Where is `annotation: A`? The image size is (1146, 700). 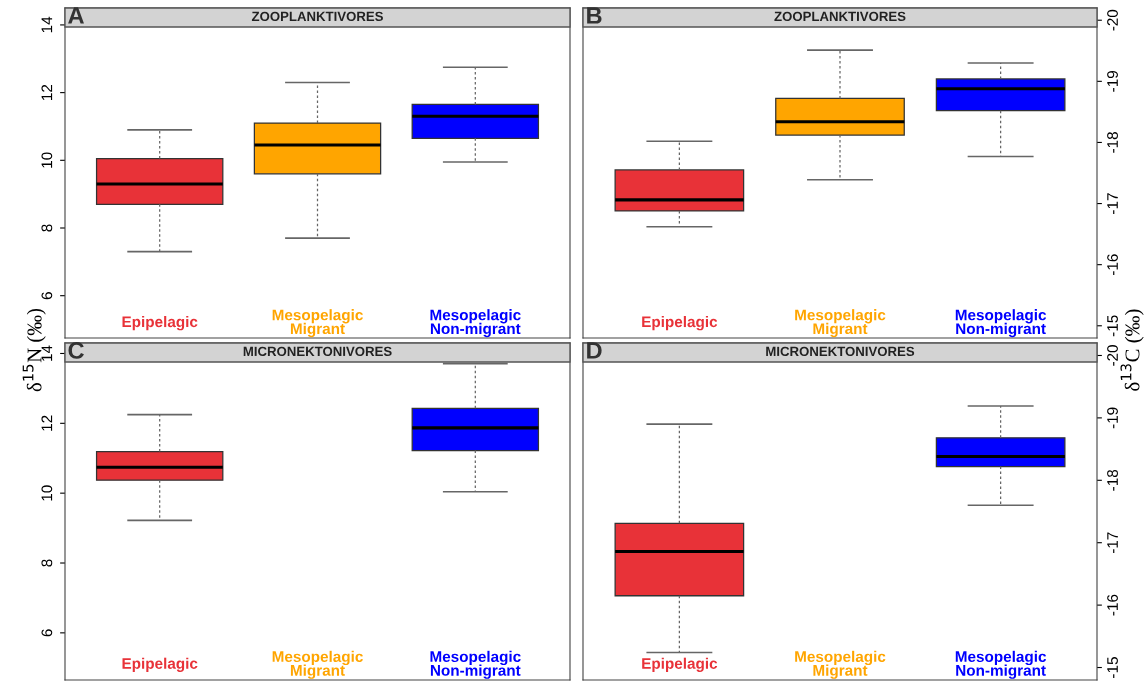
annotation: A is located at coordinates (76, 15).